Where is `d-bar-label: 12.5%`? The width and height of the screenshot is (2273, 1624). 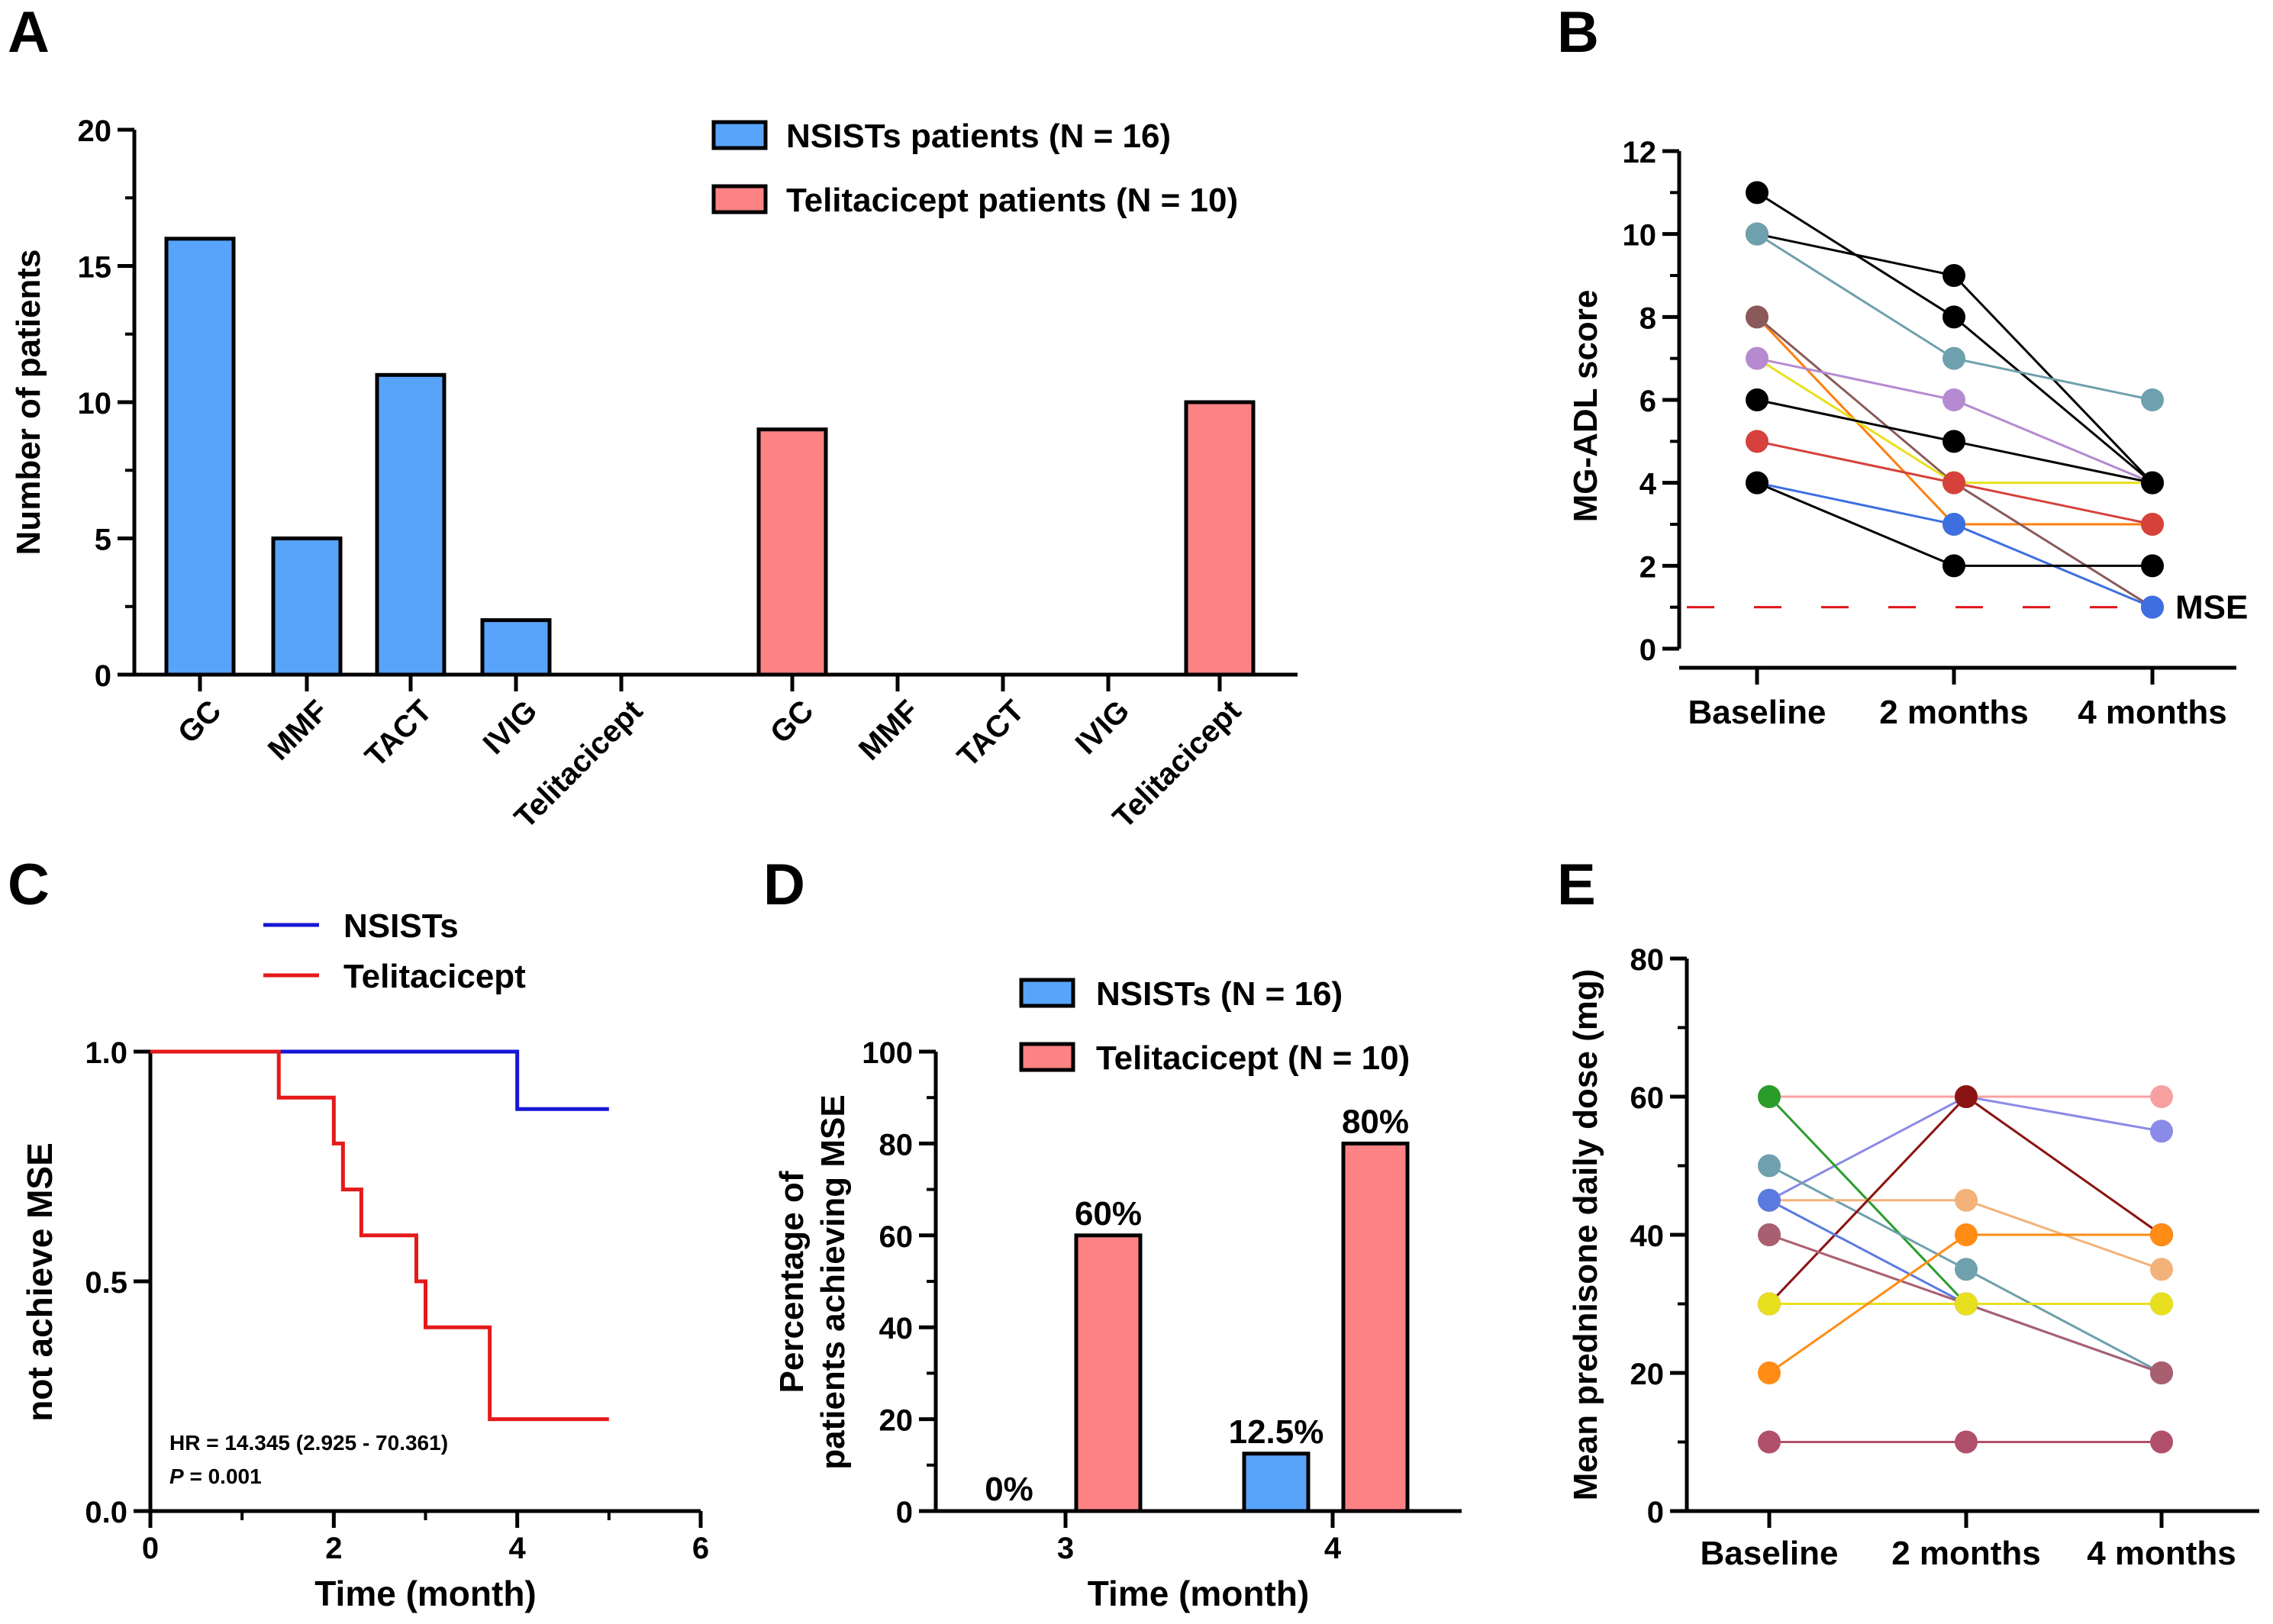
d-bar-label: 12.5% is located at coordinates (1276, 1432).